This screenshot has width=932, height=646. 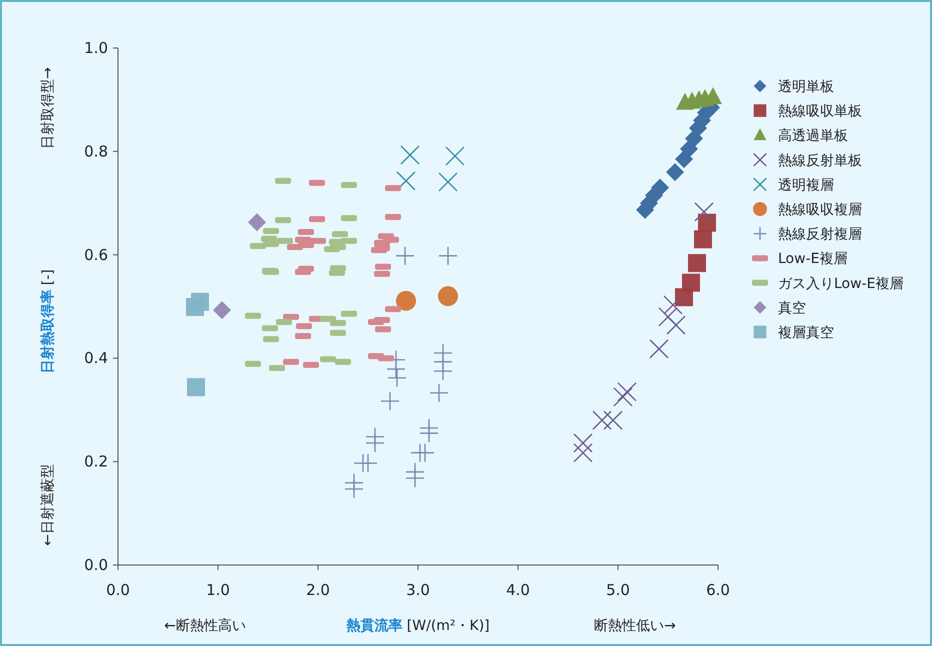 What do you see at coordinates (318, 590) in the screenshot?
I see `x-tick-label: 2.0` at bounding box center [318, 590].